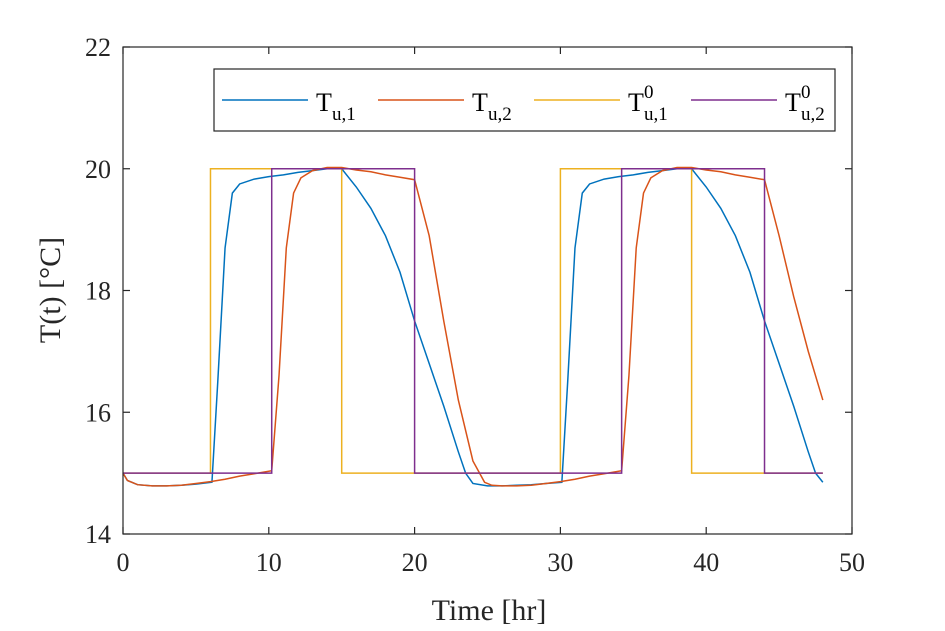 This screenshot has width=945, height=631. I want to click on legend-label-sub-3: u,1, so click(656, 114).